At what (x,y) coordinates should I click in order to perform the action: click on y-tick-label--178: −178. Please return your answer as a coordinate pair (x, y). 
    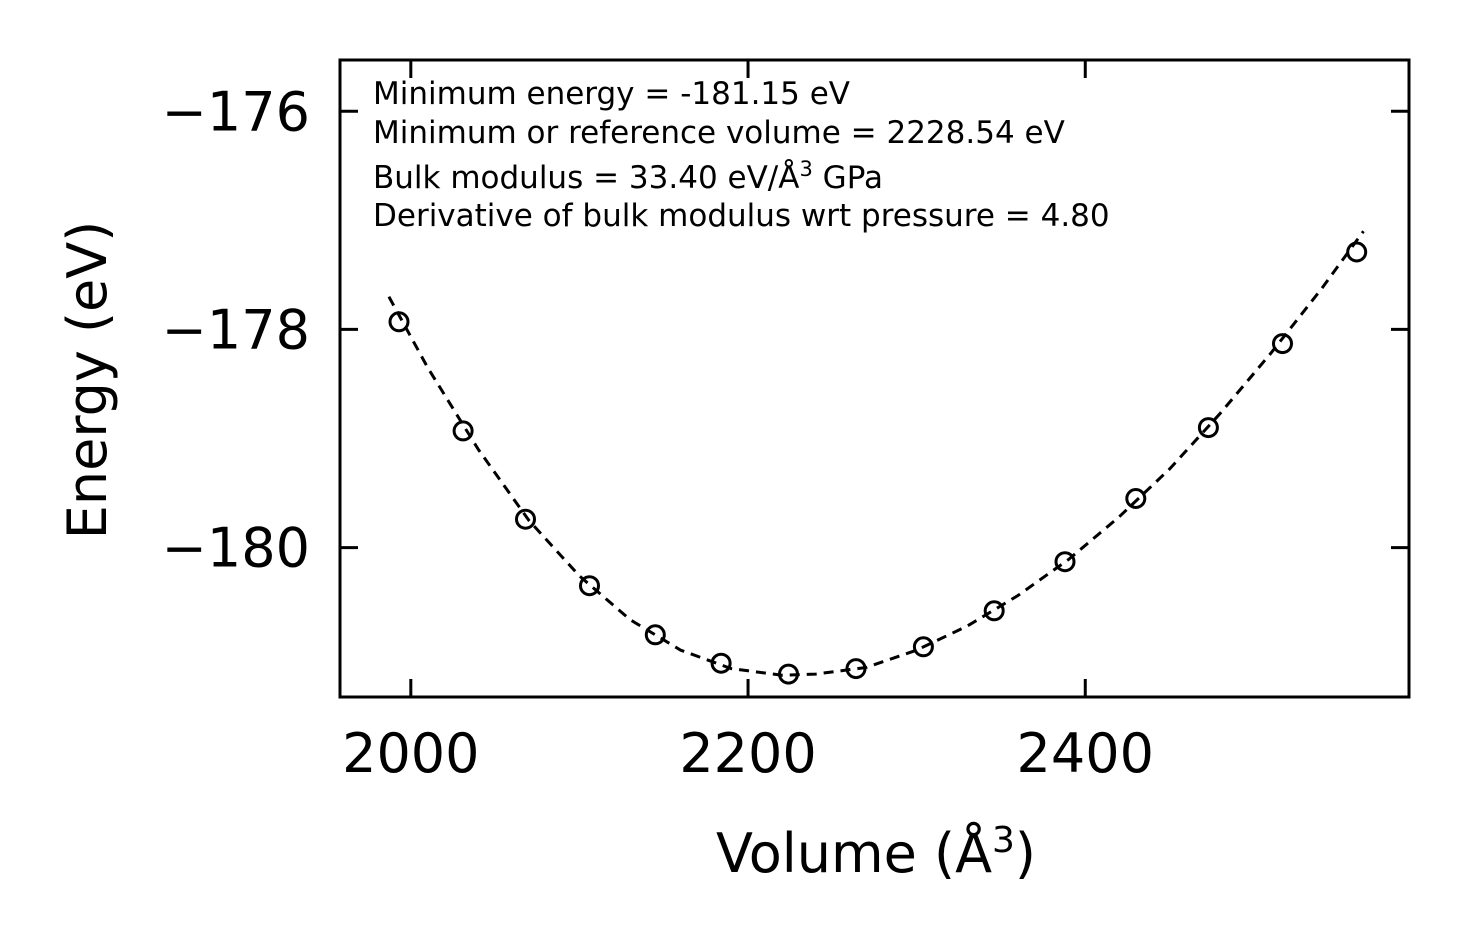
    Looking at the image, I should click on (236, 329).